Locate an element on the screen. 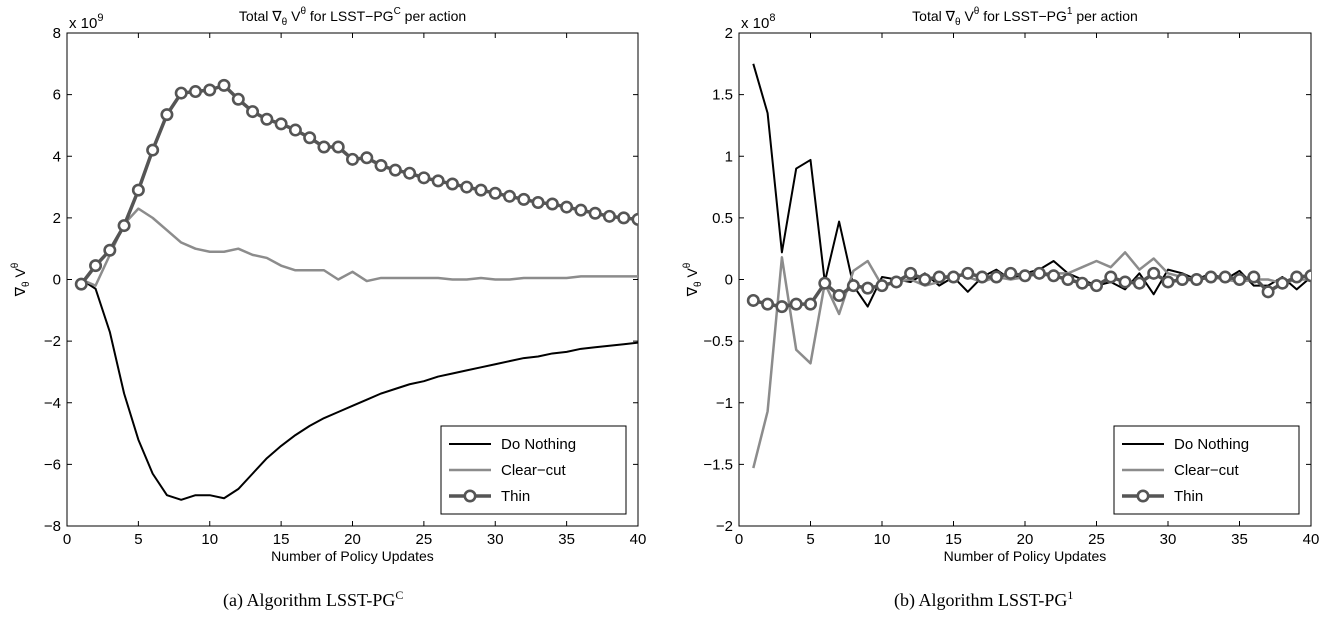  x-tick-label: 20 is located at coordinates (352, 539).